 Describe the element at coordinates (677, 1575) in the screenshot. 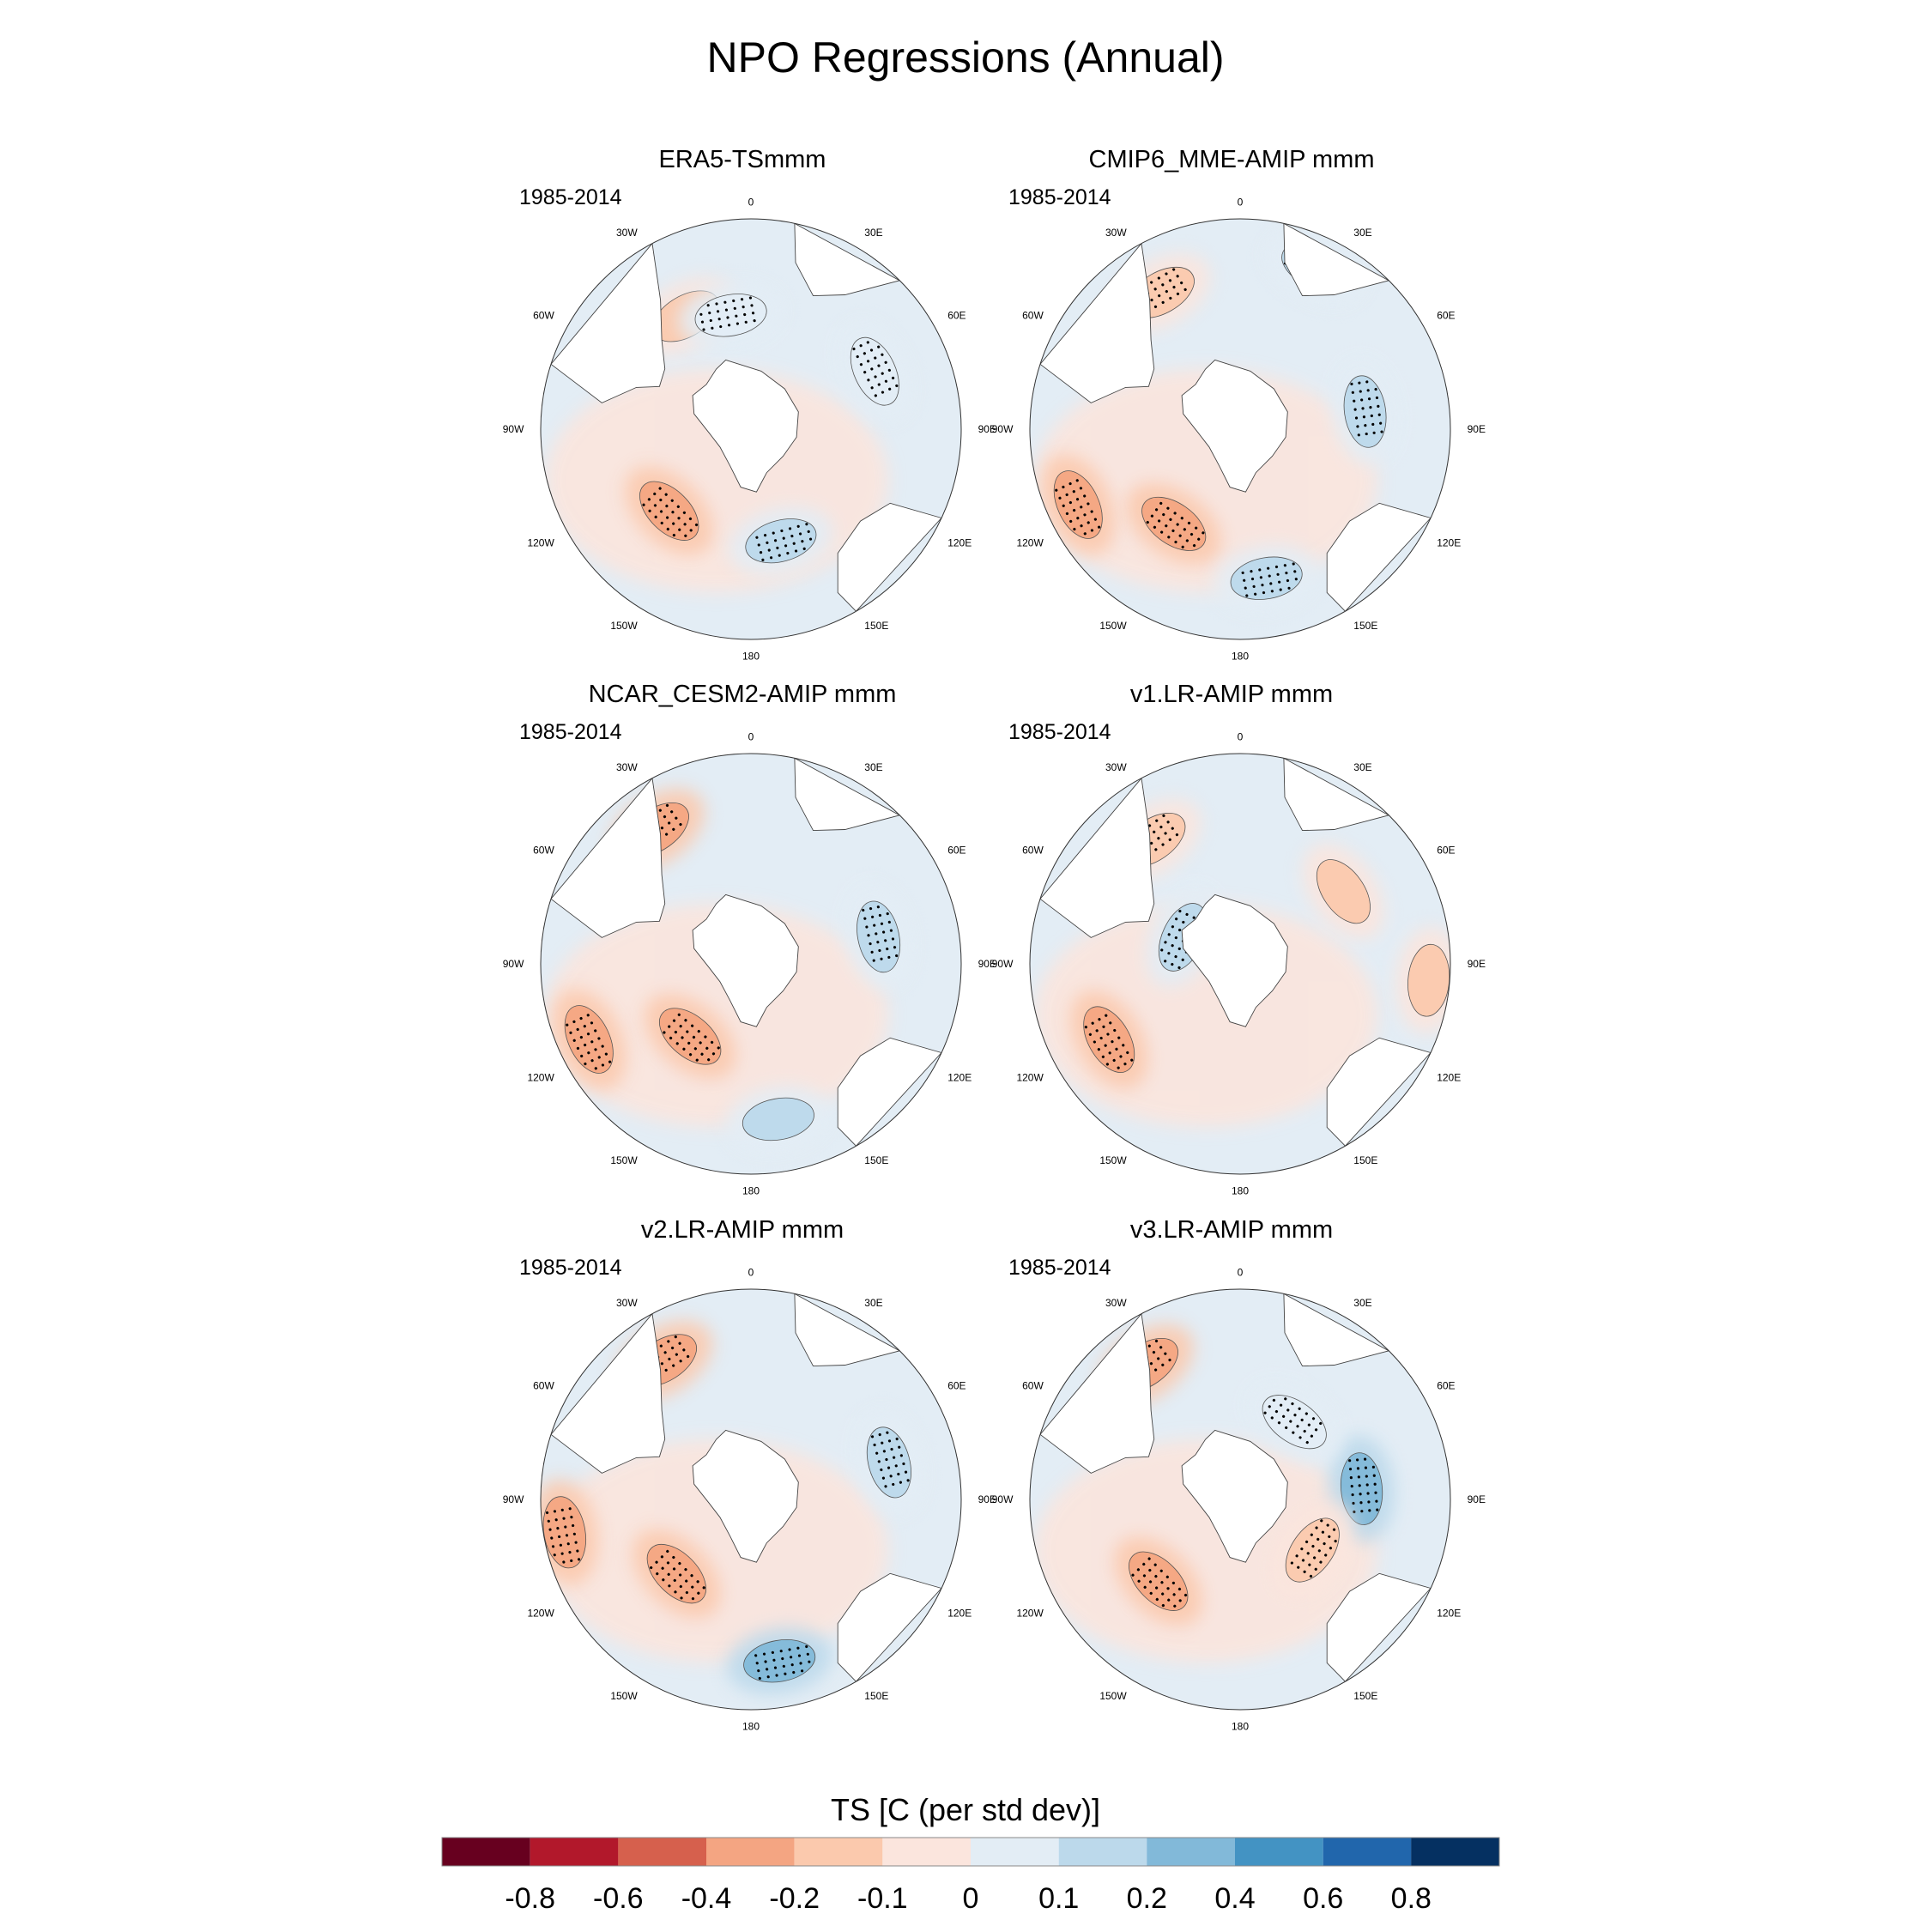

I see `significance-stipple` at that location.